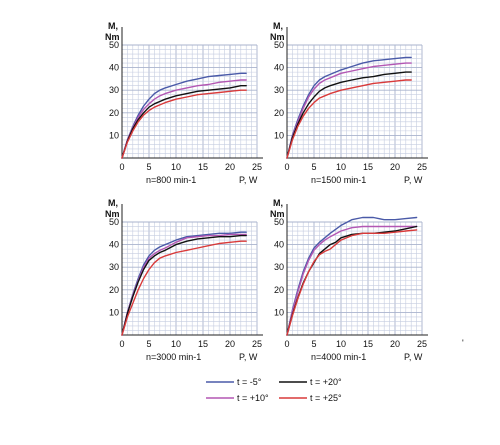 This screenshot has width=500, height=445. Describe the element at coordinates (274, 390) in the screenshot. I see `legend: t = -5° t = +20° t = +10° t = +25°` at that location.